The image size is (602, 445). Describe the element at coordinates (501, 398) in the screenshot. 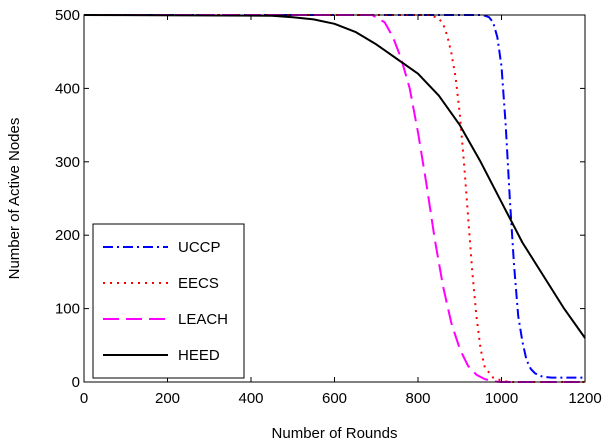

I see `x-tick-label: 1000` at that location.